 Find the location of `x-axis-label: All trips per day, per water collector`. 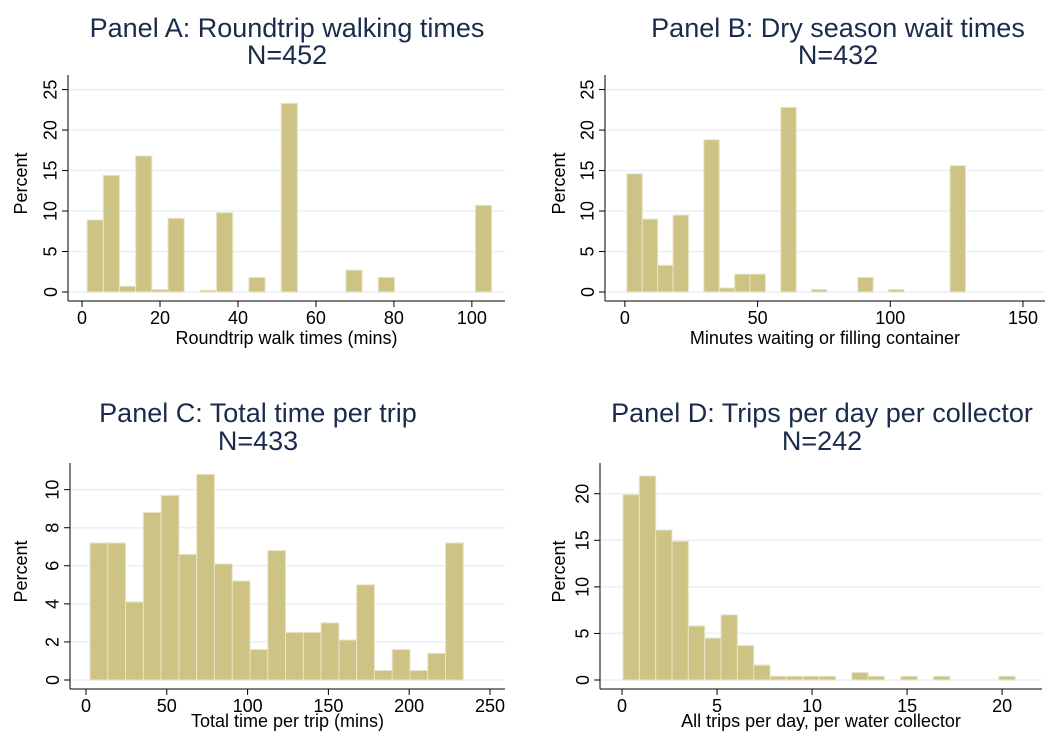

x-axis-label: All trips per day, per water collector is located at coordinates (821, 721).